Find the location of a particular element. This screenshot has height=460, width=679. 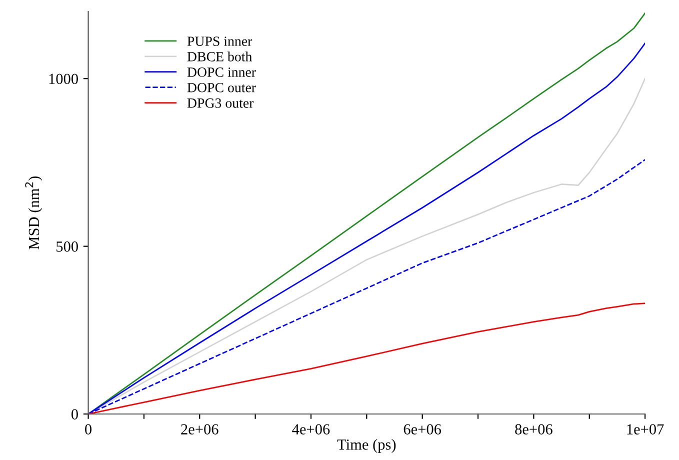

legend-label: DBCE both is located at coordinates (219, 57).